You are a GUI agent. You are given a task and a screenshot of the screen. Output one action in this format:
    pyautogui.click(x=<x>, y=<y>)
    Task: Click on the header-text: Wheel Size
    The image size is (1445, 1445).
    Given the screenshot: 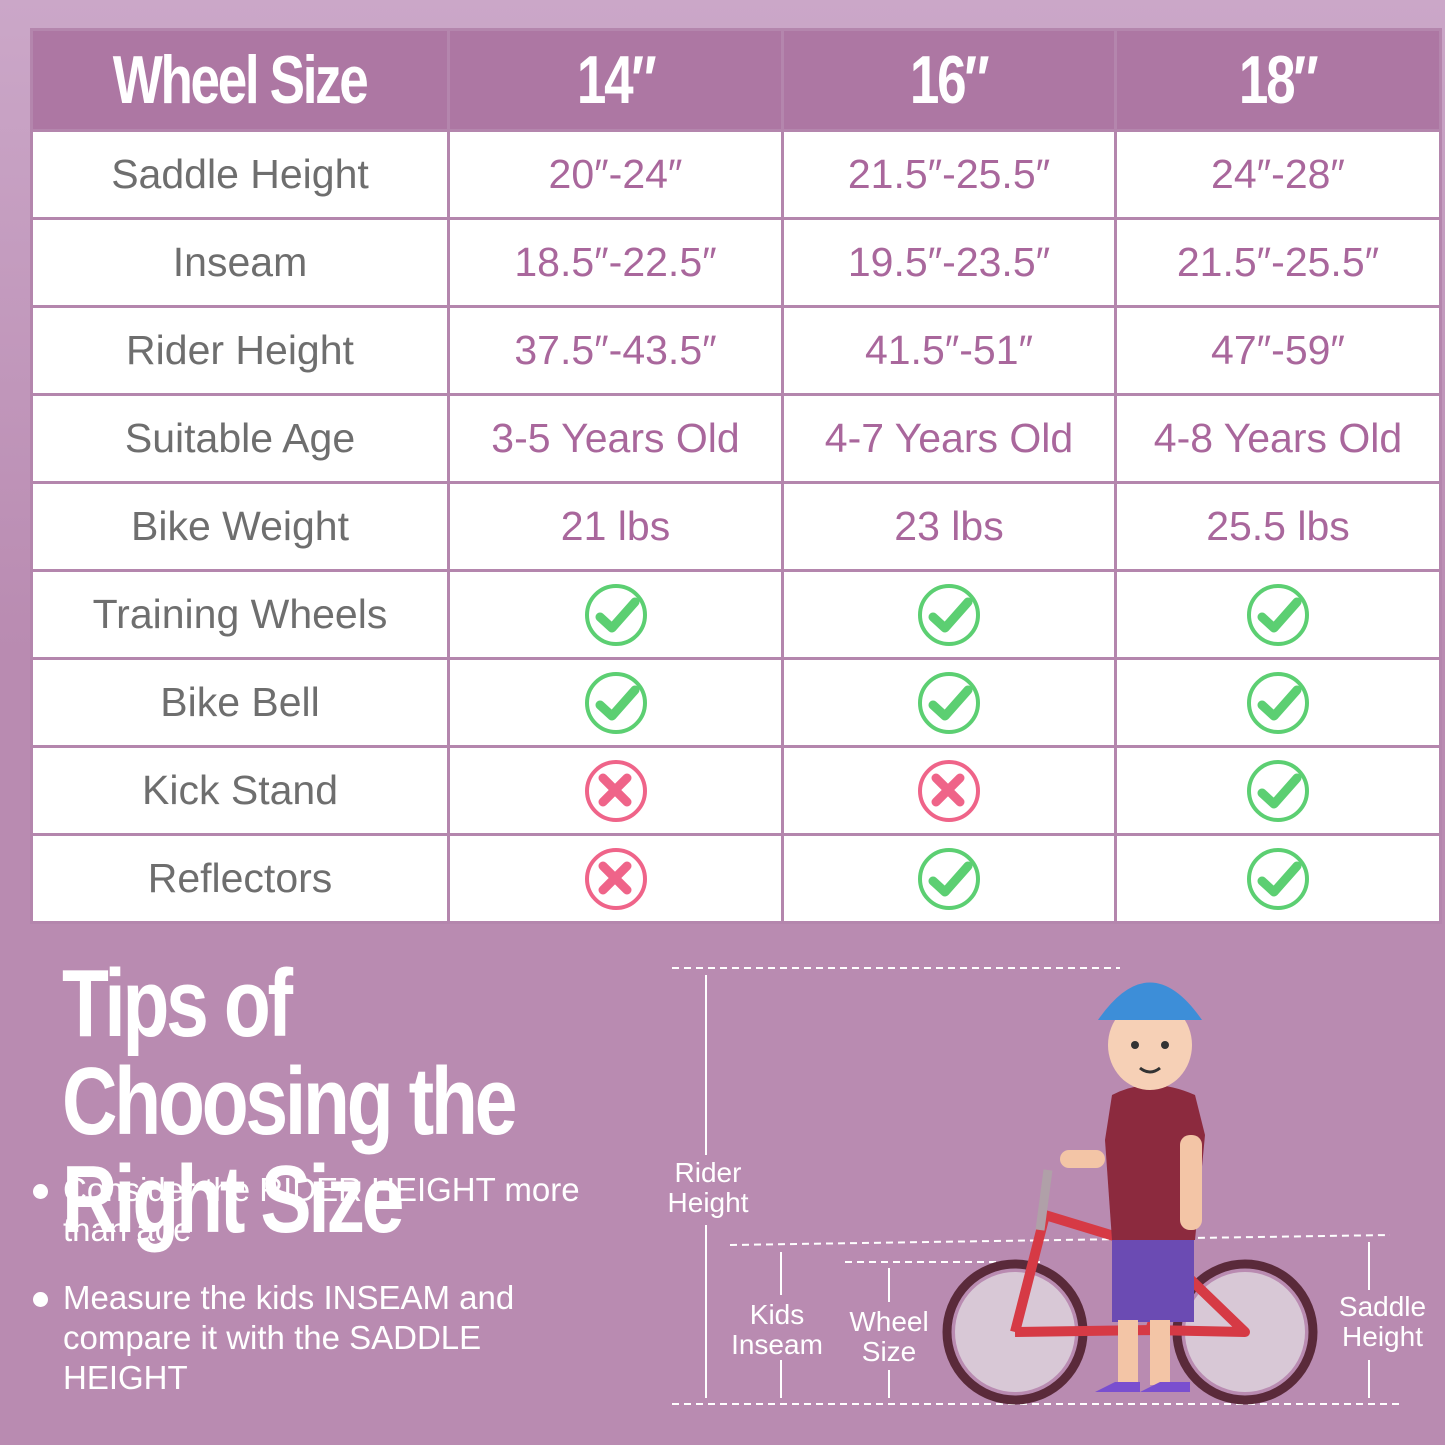 What is the action you would take?
    pyautogui.click(x=241, y=80)
    